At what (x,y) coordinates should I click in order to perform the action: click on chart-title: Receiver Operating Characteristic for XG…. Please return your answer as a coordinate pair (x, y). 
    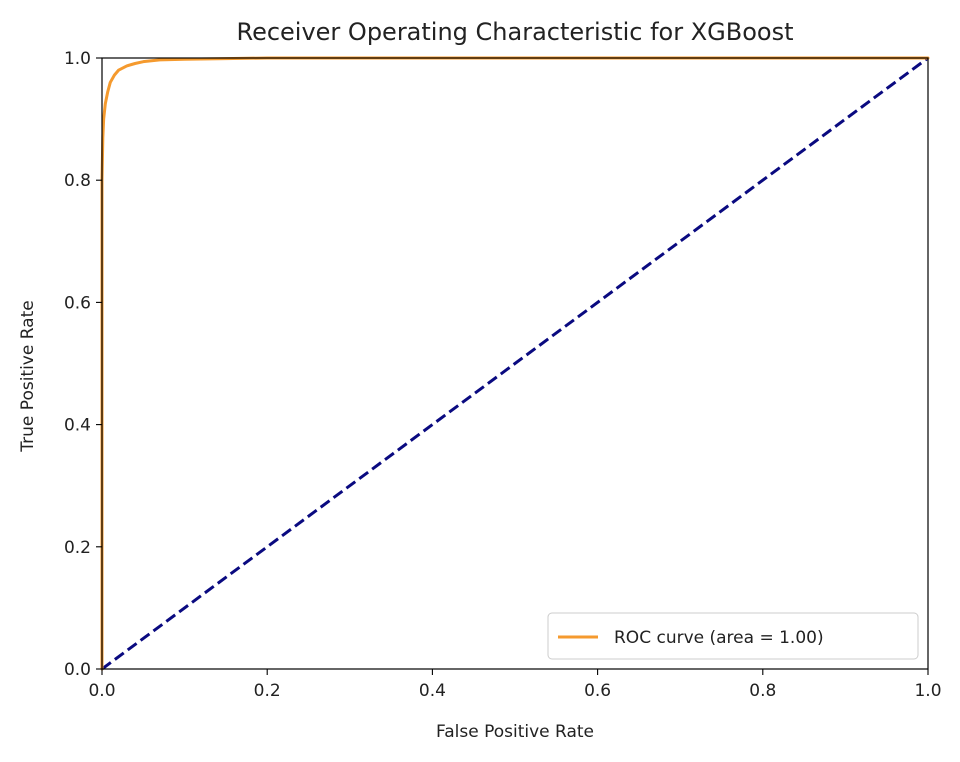
    Looking at the image, I should click on (514, 32).